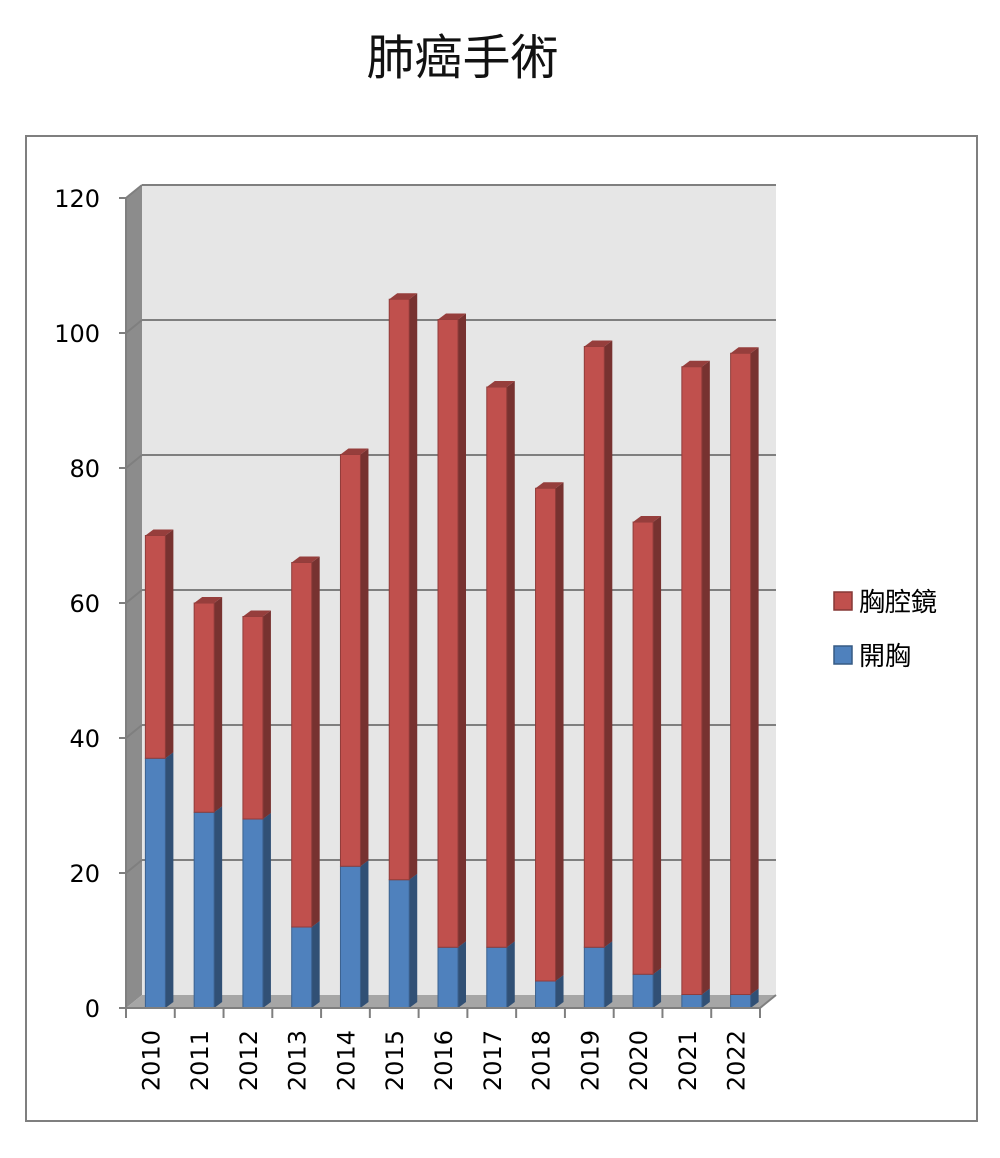  Describe the element at coordinates (493, 1060) in the screenshot. I see `x-tick-label: 2017` at that location.